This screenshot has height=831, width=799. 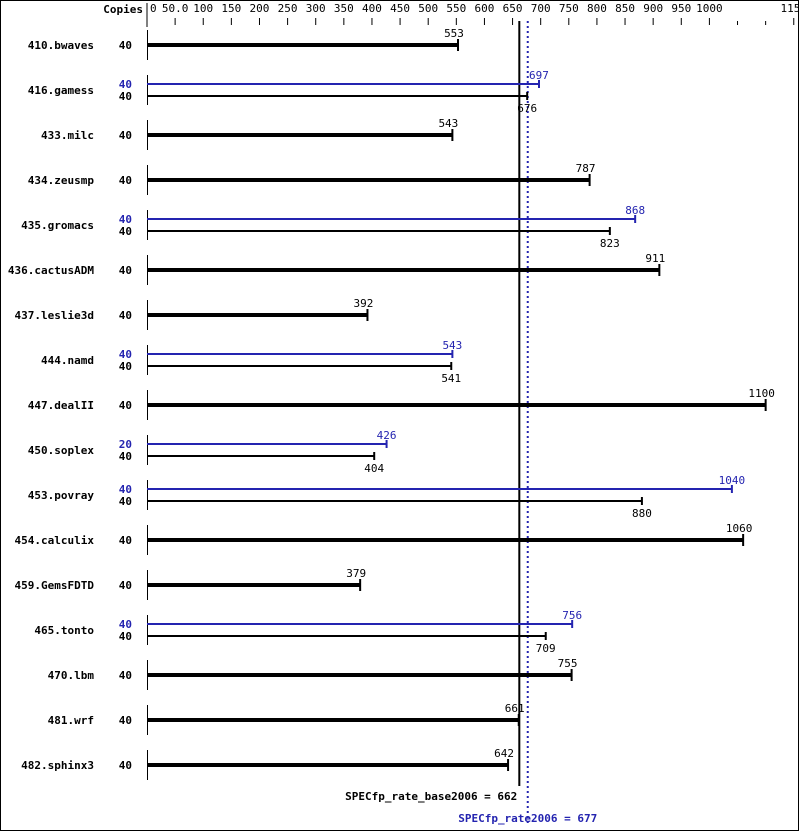 I want to click on base-value-label: 787, so click(x=586, y=168).